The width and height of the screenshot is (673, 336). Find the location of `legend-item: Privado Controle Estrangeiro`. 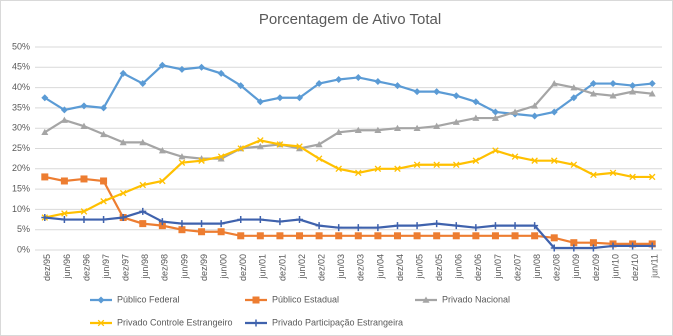

legend-item: Privado Controle Estrangeiro is located at coordinates (161, 322).